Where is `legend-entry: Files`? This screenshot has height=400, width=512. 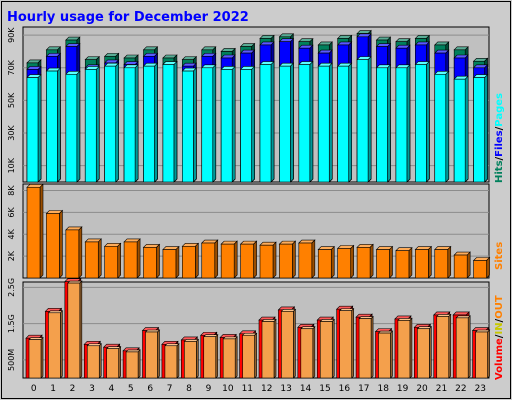 legend-entry: Files is located at coordinates (499, 143).